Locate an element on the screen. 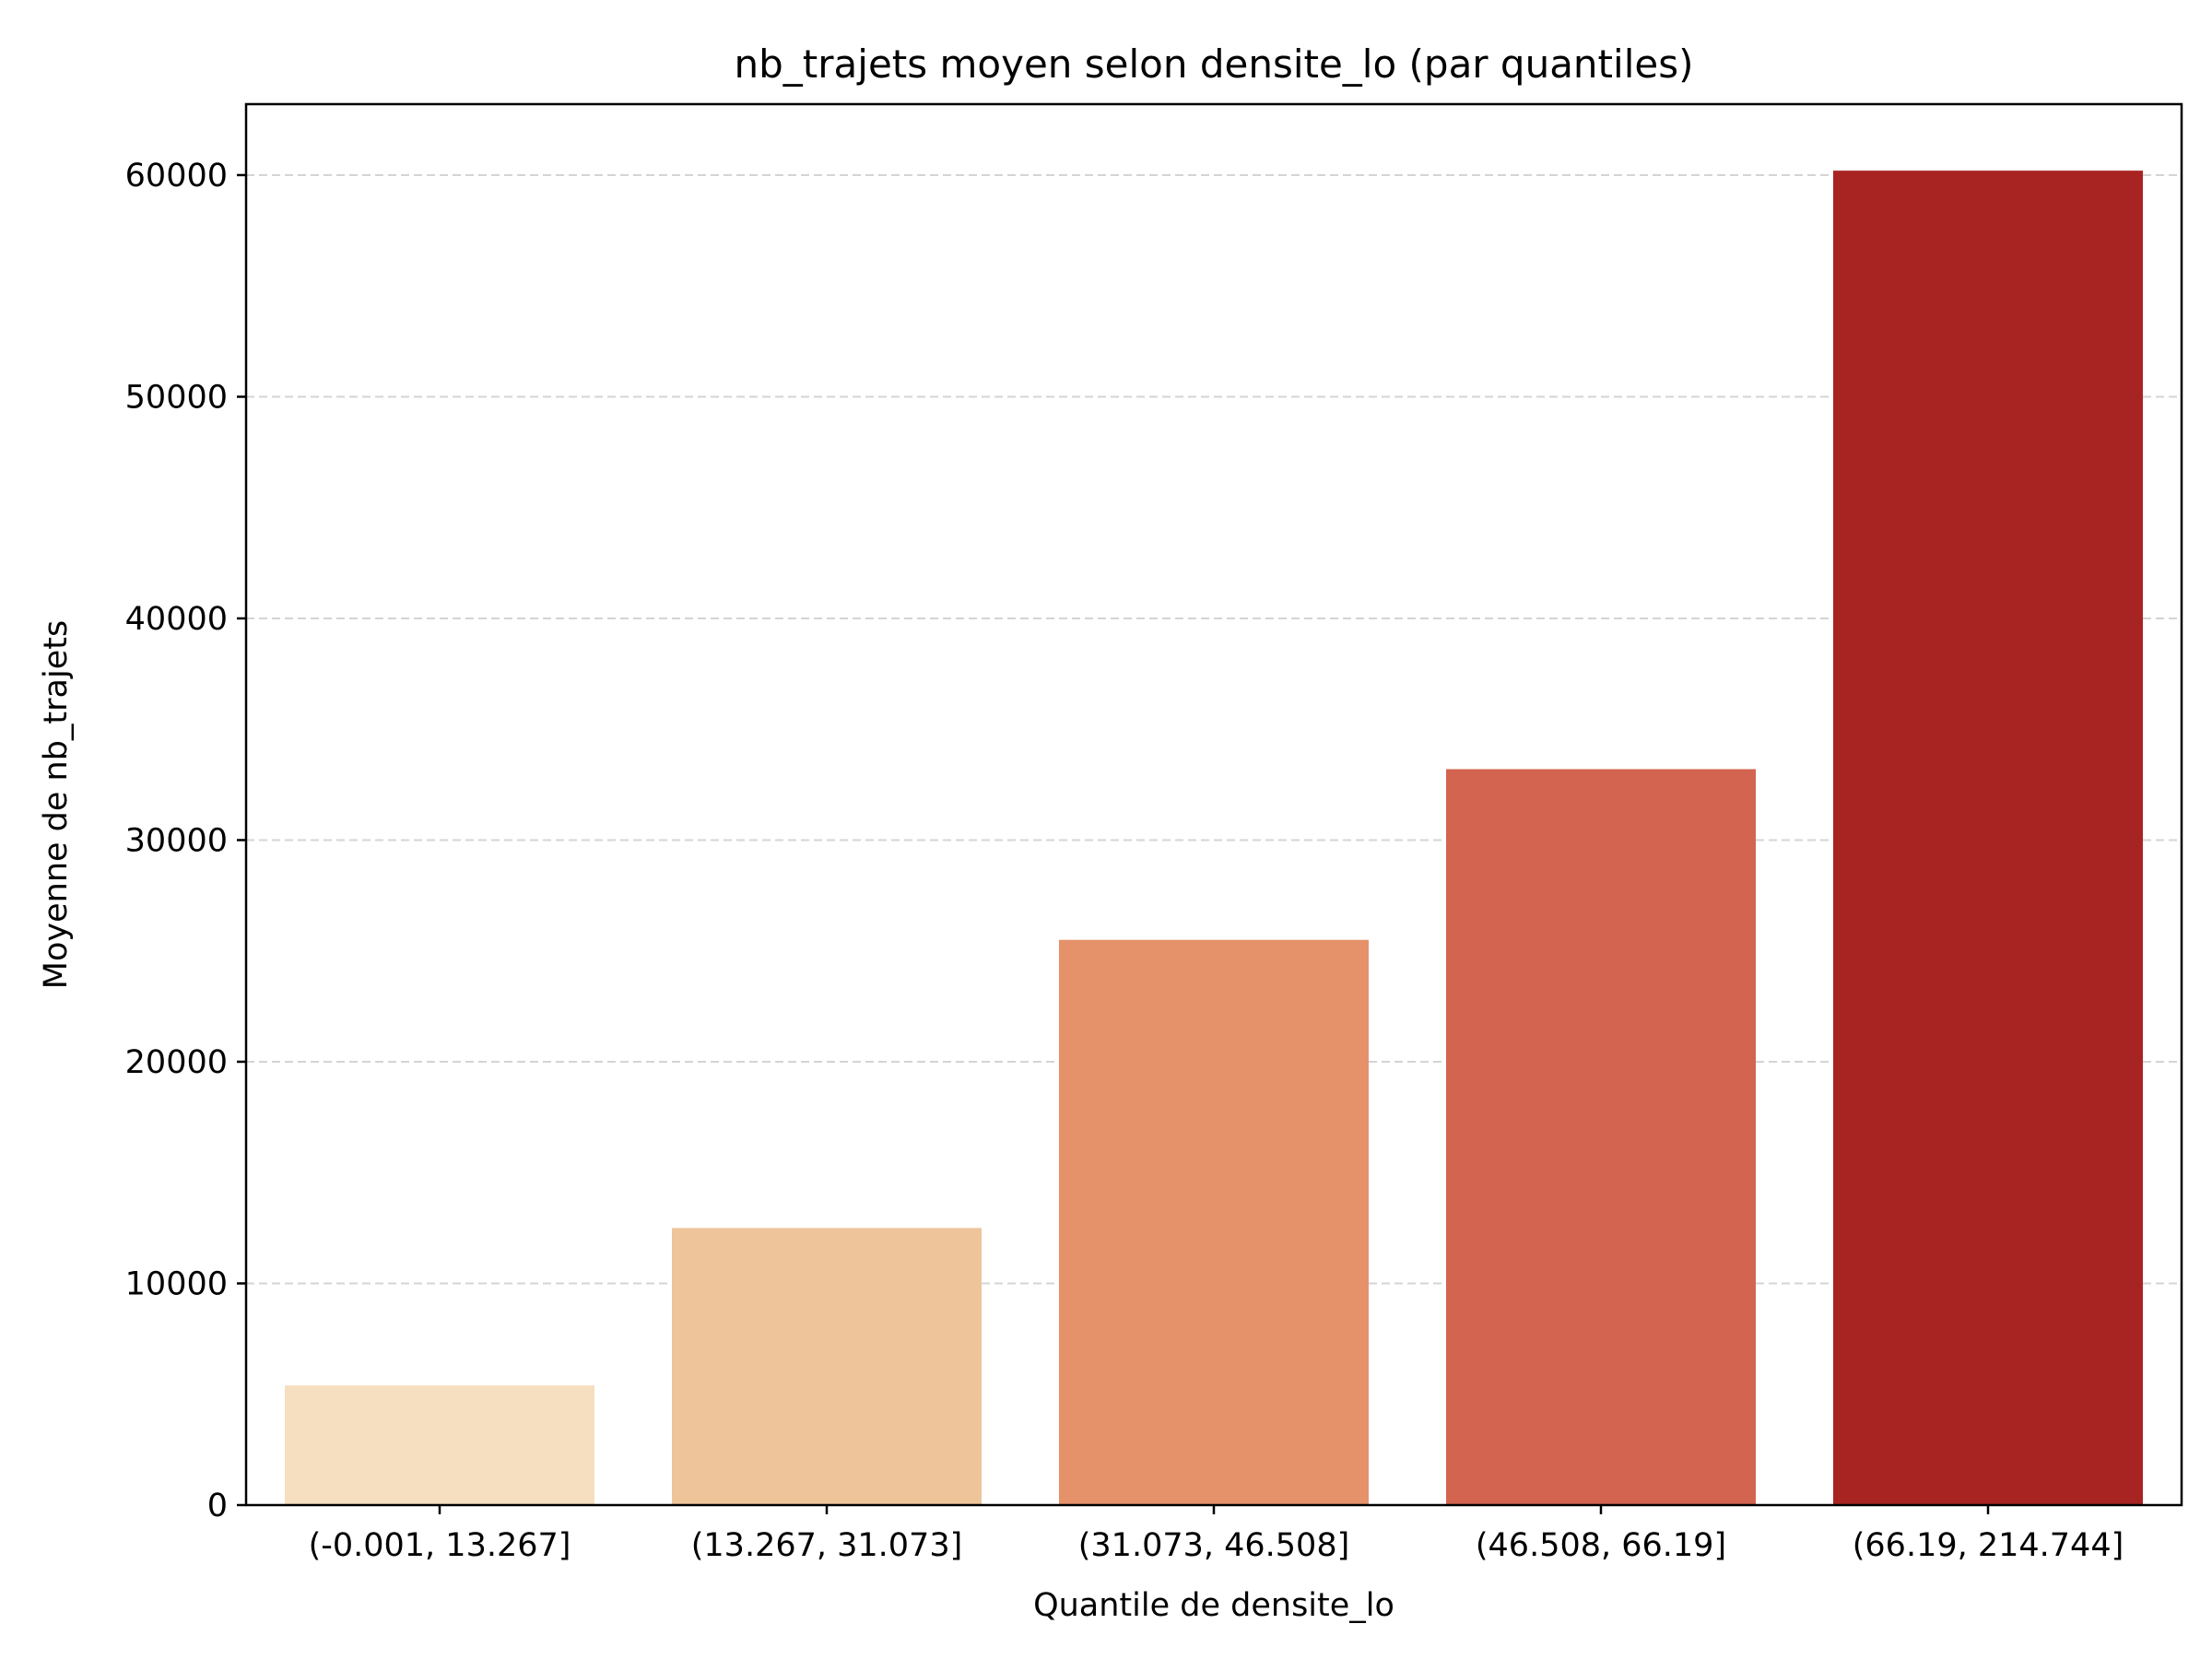 The height and width of the screenshot is (1659, 2212). y-tick-label: 30000 is located at coordinates (176, 840).